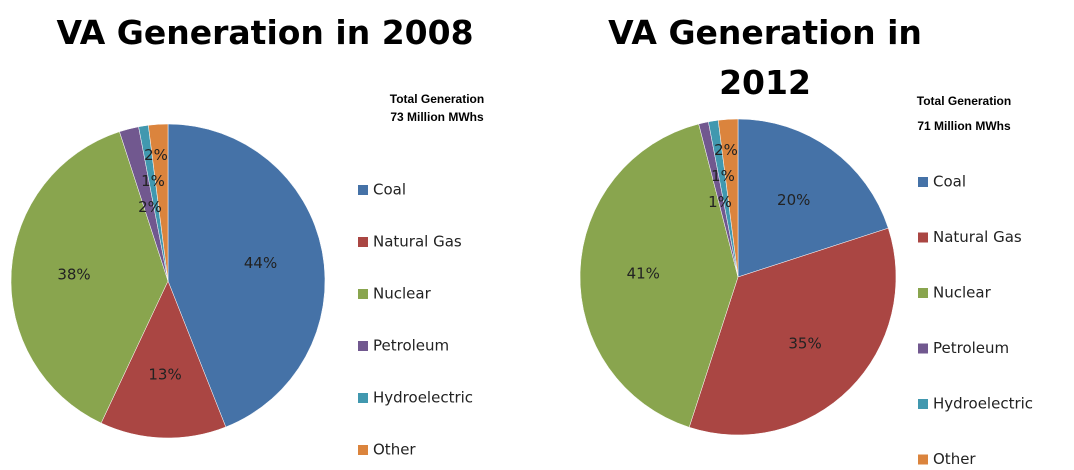  What do you see at coordinates (265, 32) in the screenshot?
I see `chart-title: VA Generation in 2008` at bounding box center [265, 32].